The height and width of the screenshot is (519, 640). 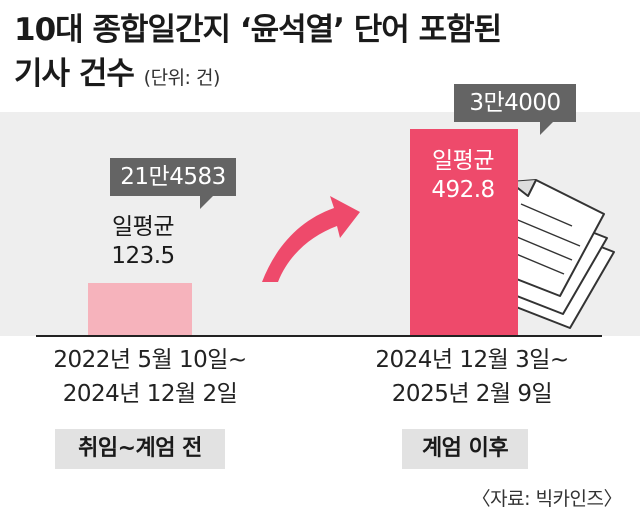 I want to click on title-line-2: 기사 건수 (단위: 건), so click(x=257, y=76).